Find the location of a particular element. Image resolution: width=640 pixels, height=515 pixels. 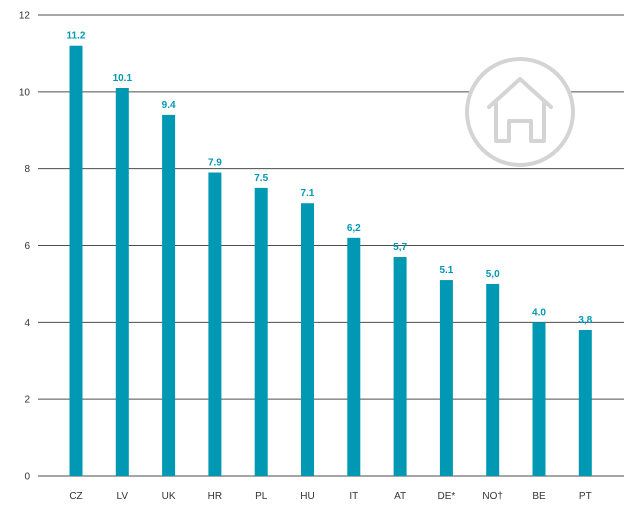

x-tick-label: CZ is located at coordinates (75, 496).